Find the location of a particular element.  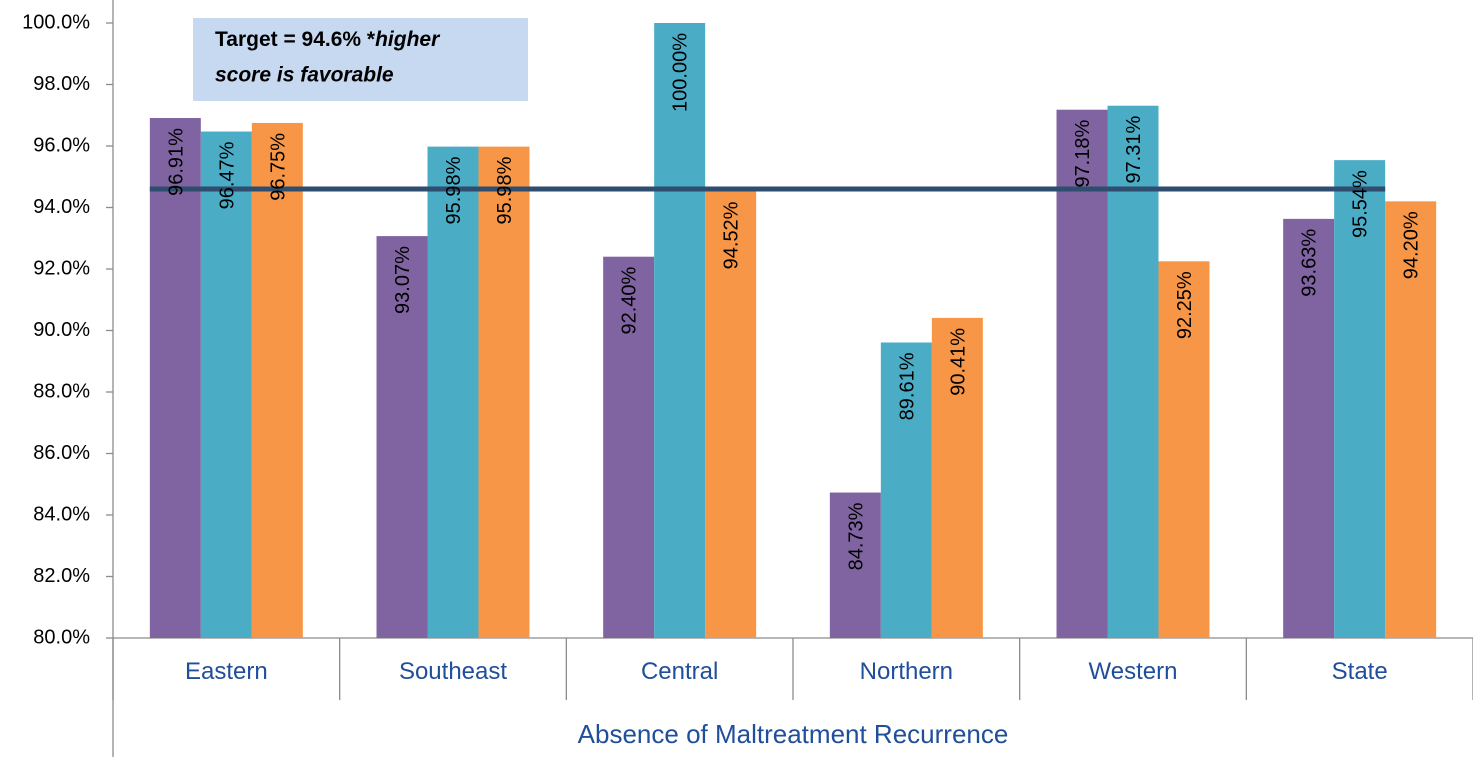

y-tick-label: 82.0% is located at coordinates (61, 576).